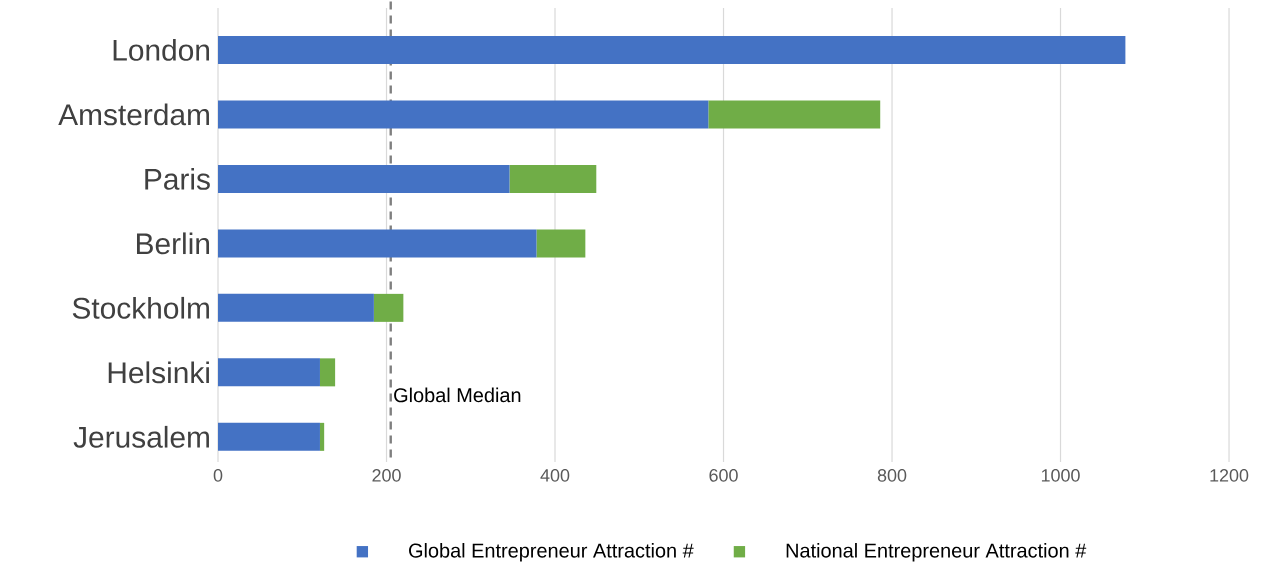 This screenshot has width=1265, height=576. What do you see at coordinates (723, 475) in the screenshot?
I see `x-tick-label: 600` at bounding box center [723, 475].